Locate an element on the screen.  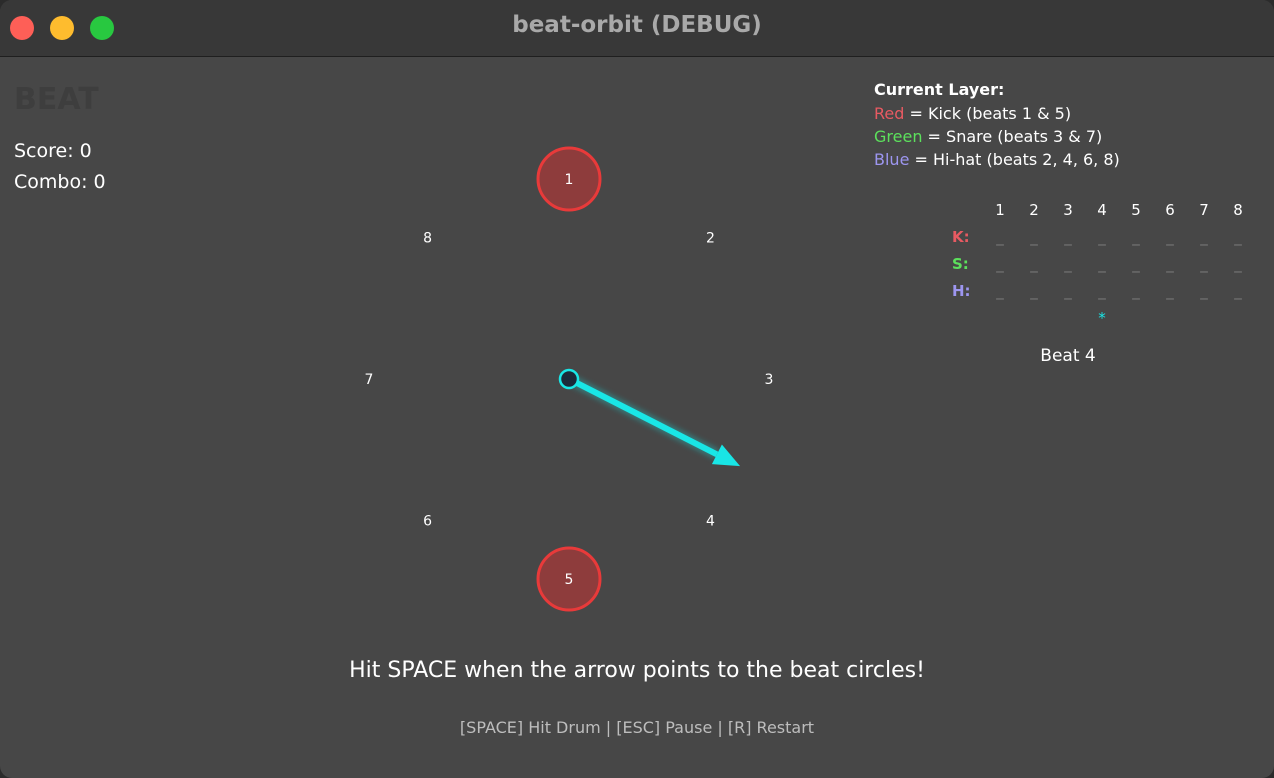
beat-number-label: 5 is located at coordinates (569, 580).